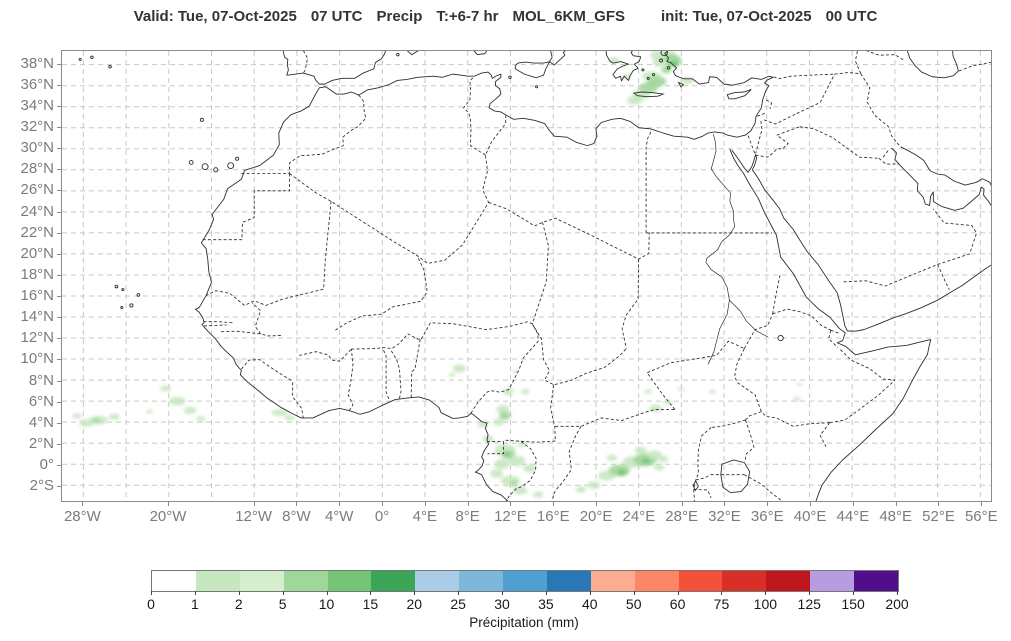 The image size is (1011, 641). What do you see at coordinates (524, 622) in the screenshot?
I see `colorbar-title: Précipitation (mm)` at bounding box center [524, 622].